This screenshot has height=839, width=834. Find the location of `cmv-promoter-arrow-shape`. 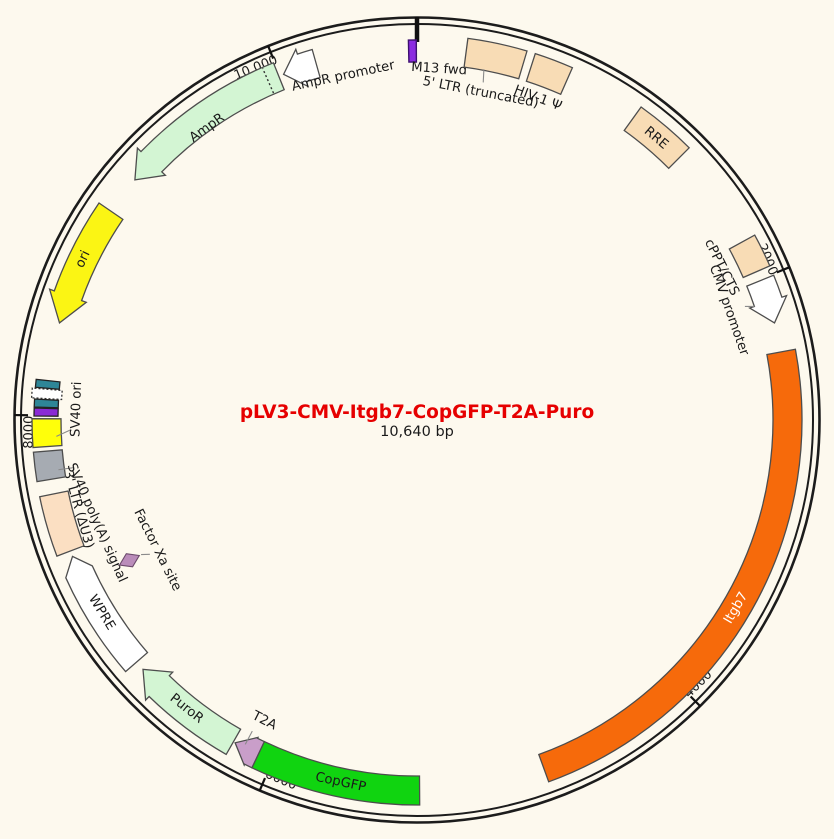

cmv-promoter-arrow-shape is located at coordinates (766, 299).